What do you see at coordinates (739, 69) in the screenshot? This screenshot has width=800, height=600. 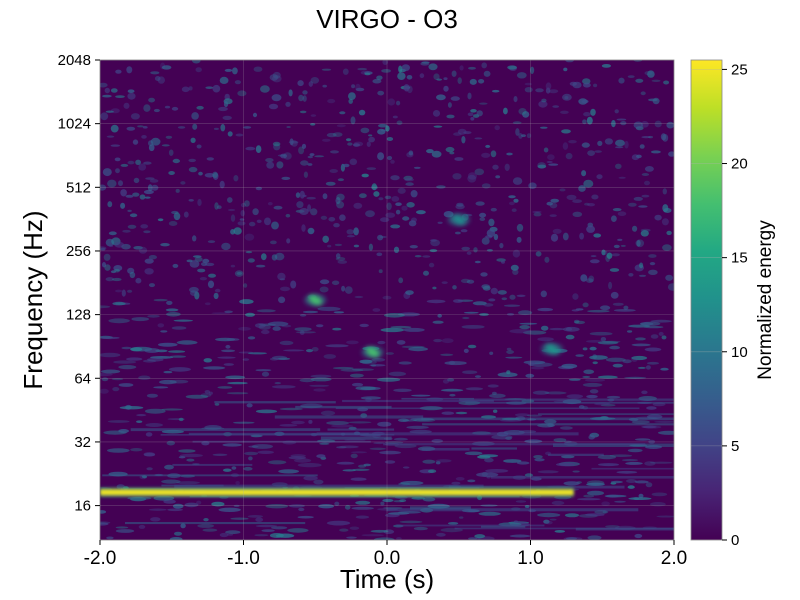 I see `colorbar-tick-label: 25` at bounding box center [739, 69].